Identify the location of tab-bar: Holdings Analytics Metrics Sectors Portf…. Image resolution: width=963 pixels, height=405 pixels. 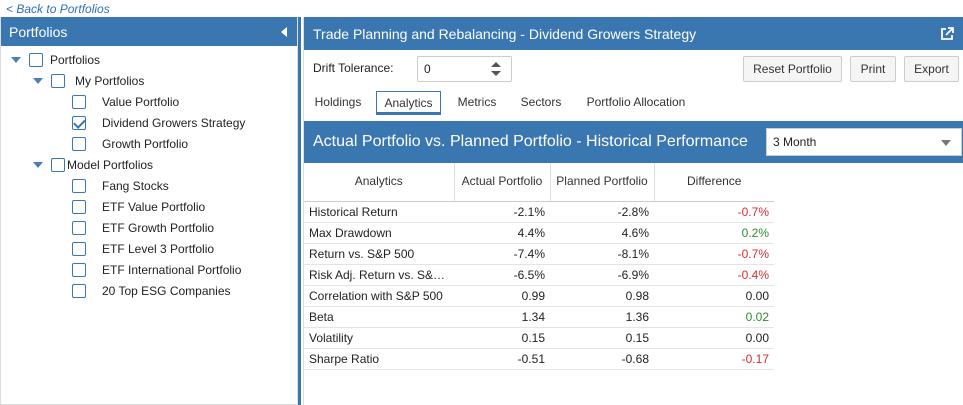
(633, 103).